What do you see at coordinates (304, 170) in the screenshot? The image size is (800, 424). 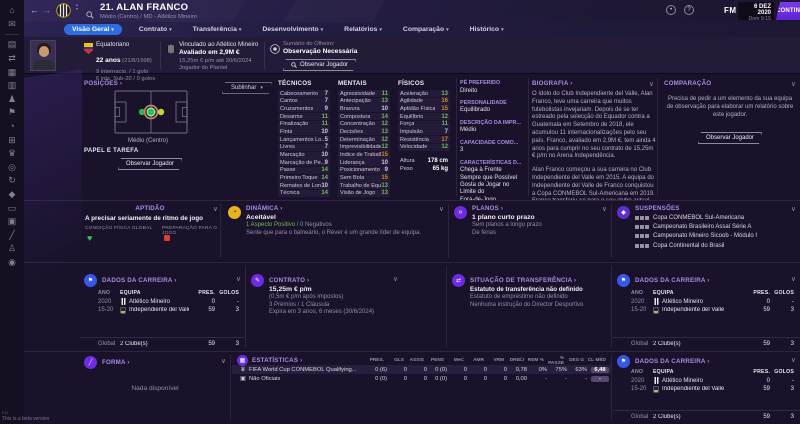 I see `attribute-row: Passe 14` at bounding box center [304, 170].